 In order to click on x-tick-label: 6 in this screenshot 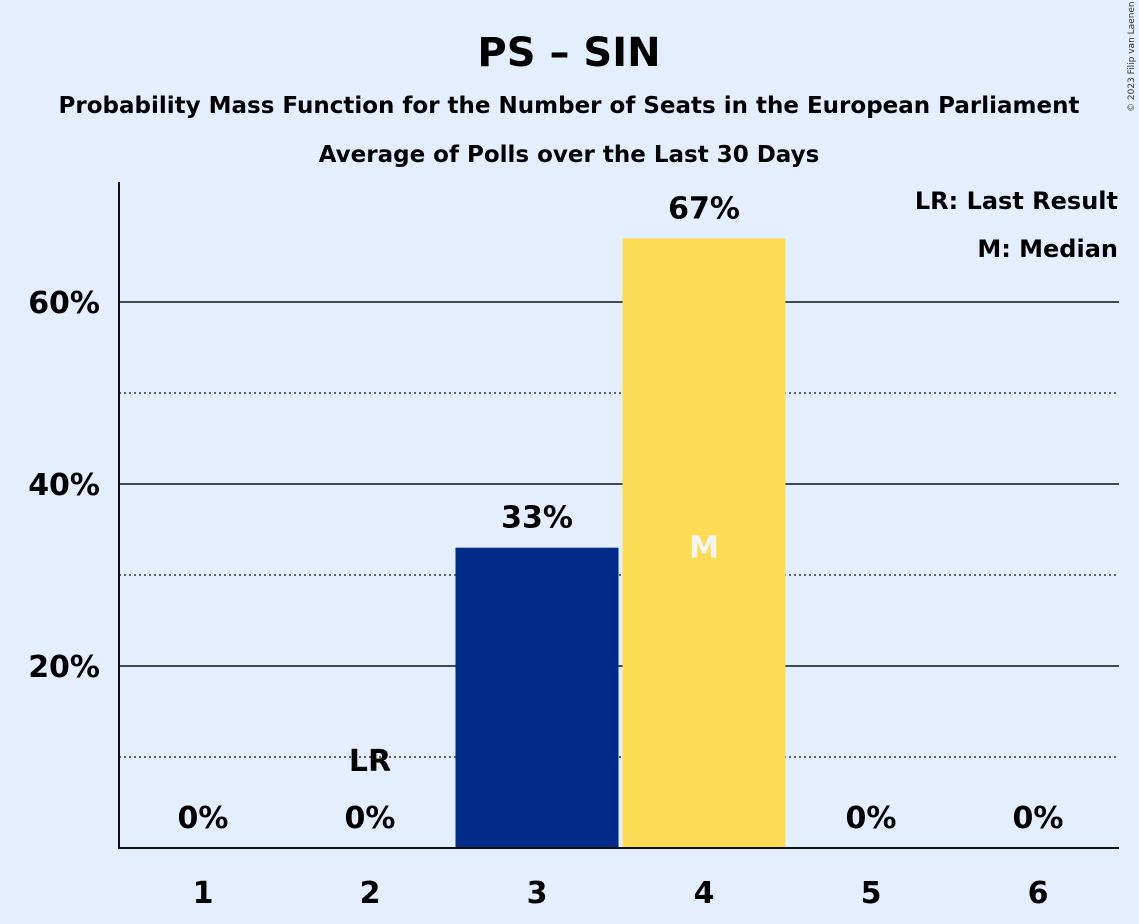, I will do `click(1038, 893)`.